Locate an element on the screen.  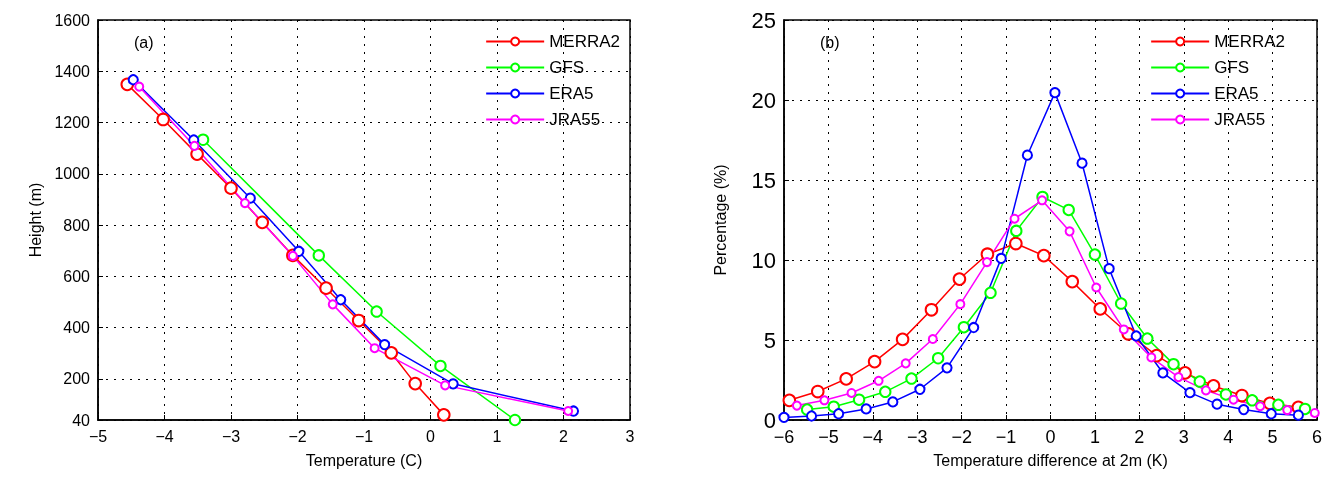
y-tick-label: 5 is located at coordinates (769, 340).